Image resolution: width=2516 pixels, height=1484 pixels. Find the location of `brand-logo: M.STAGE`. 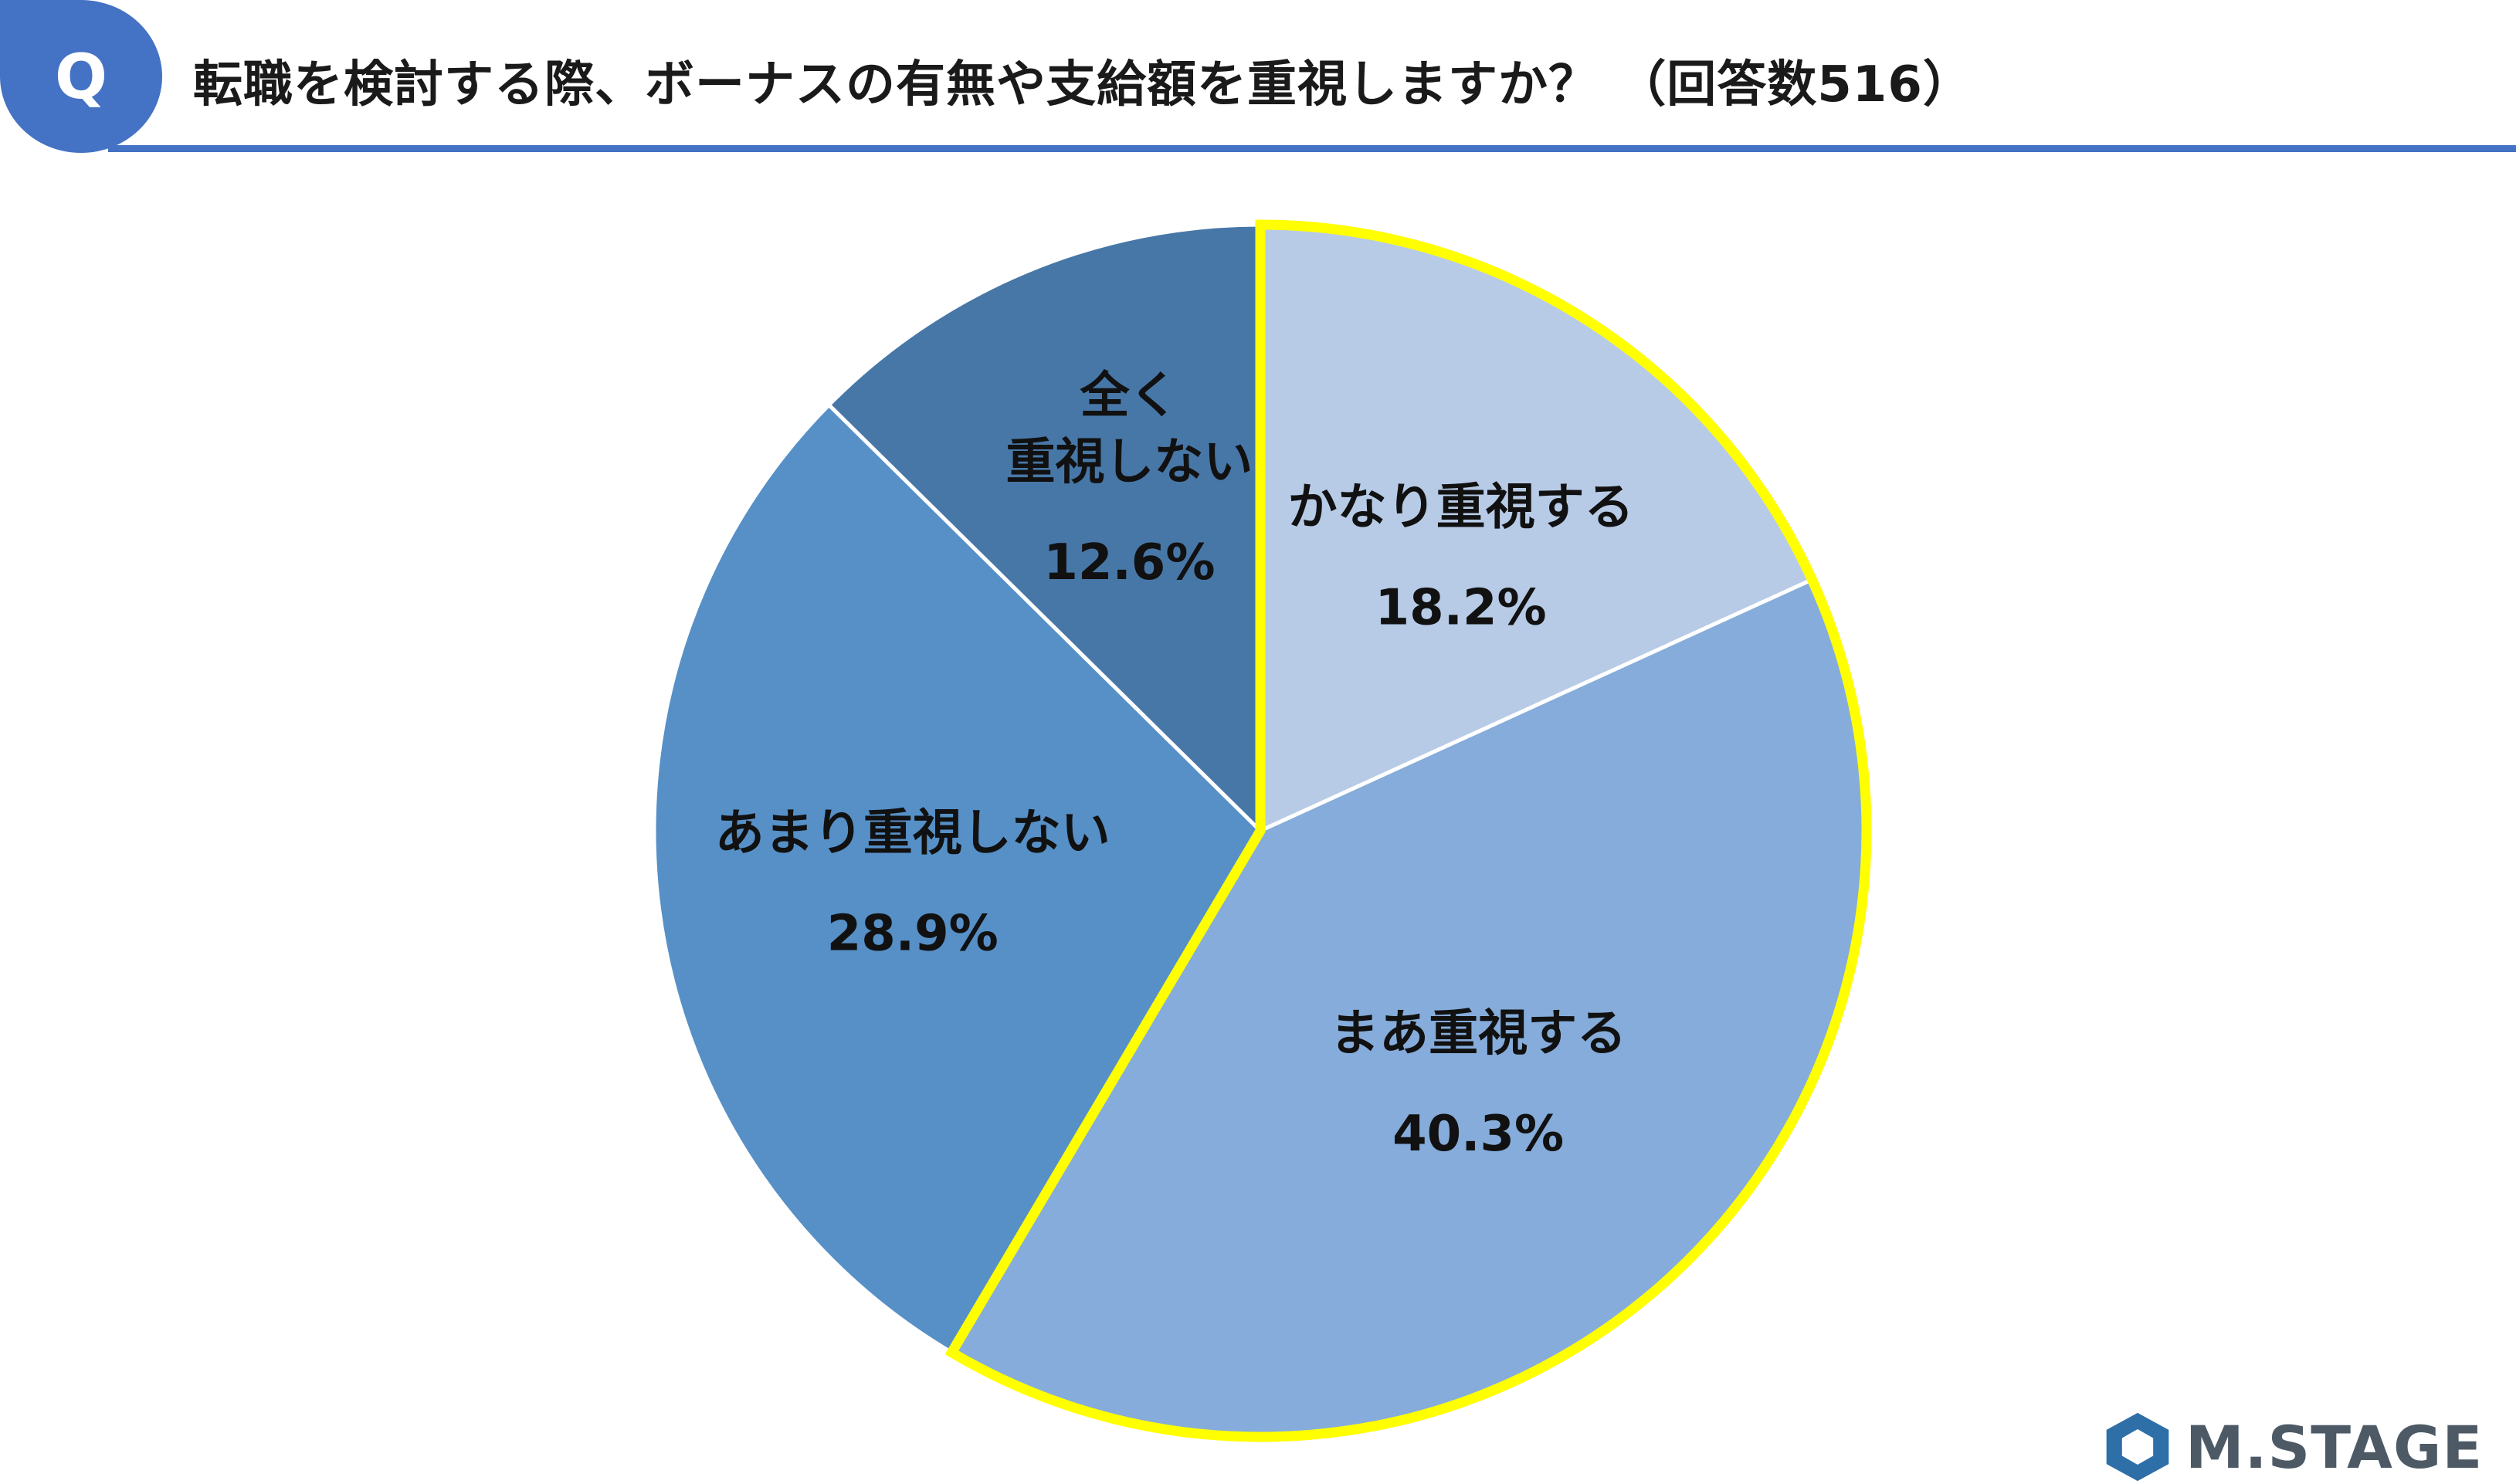

brand-logo: M.STAGE is located at coordinates (2292, 1447).